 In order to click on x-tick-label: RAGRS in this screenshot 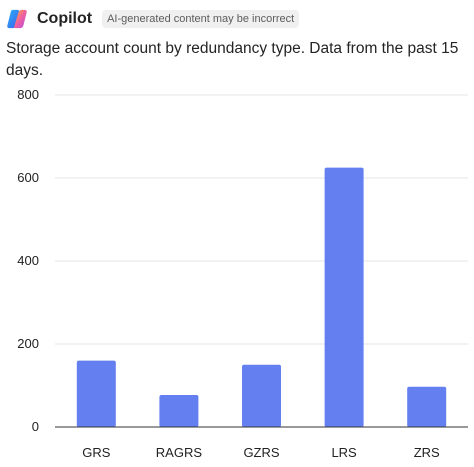, I will do `click(179, 452)`.